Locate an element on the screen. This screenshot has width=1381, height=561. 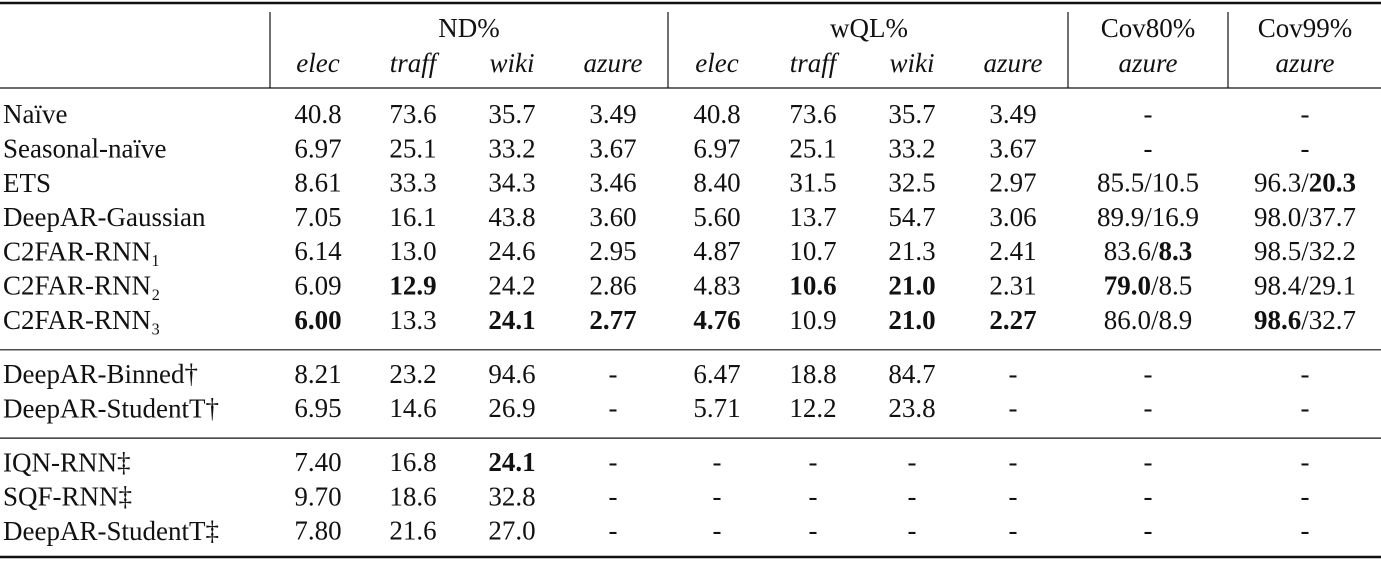
value: 83.6/ is located at coordinates (1131, 251).